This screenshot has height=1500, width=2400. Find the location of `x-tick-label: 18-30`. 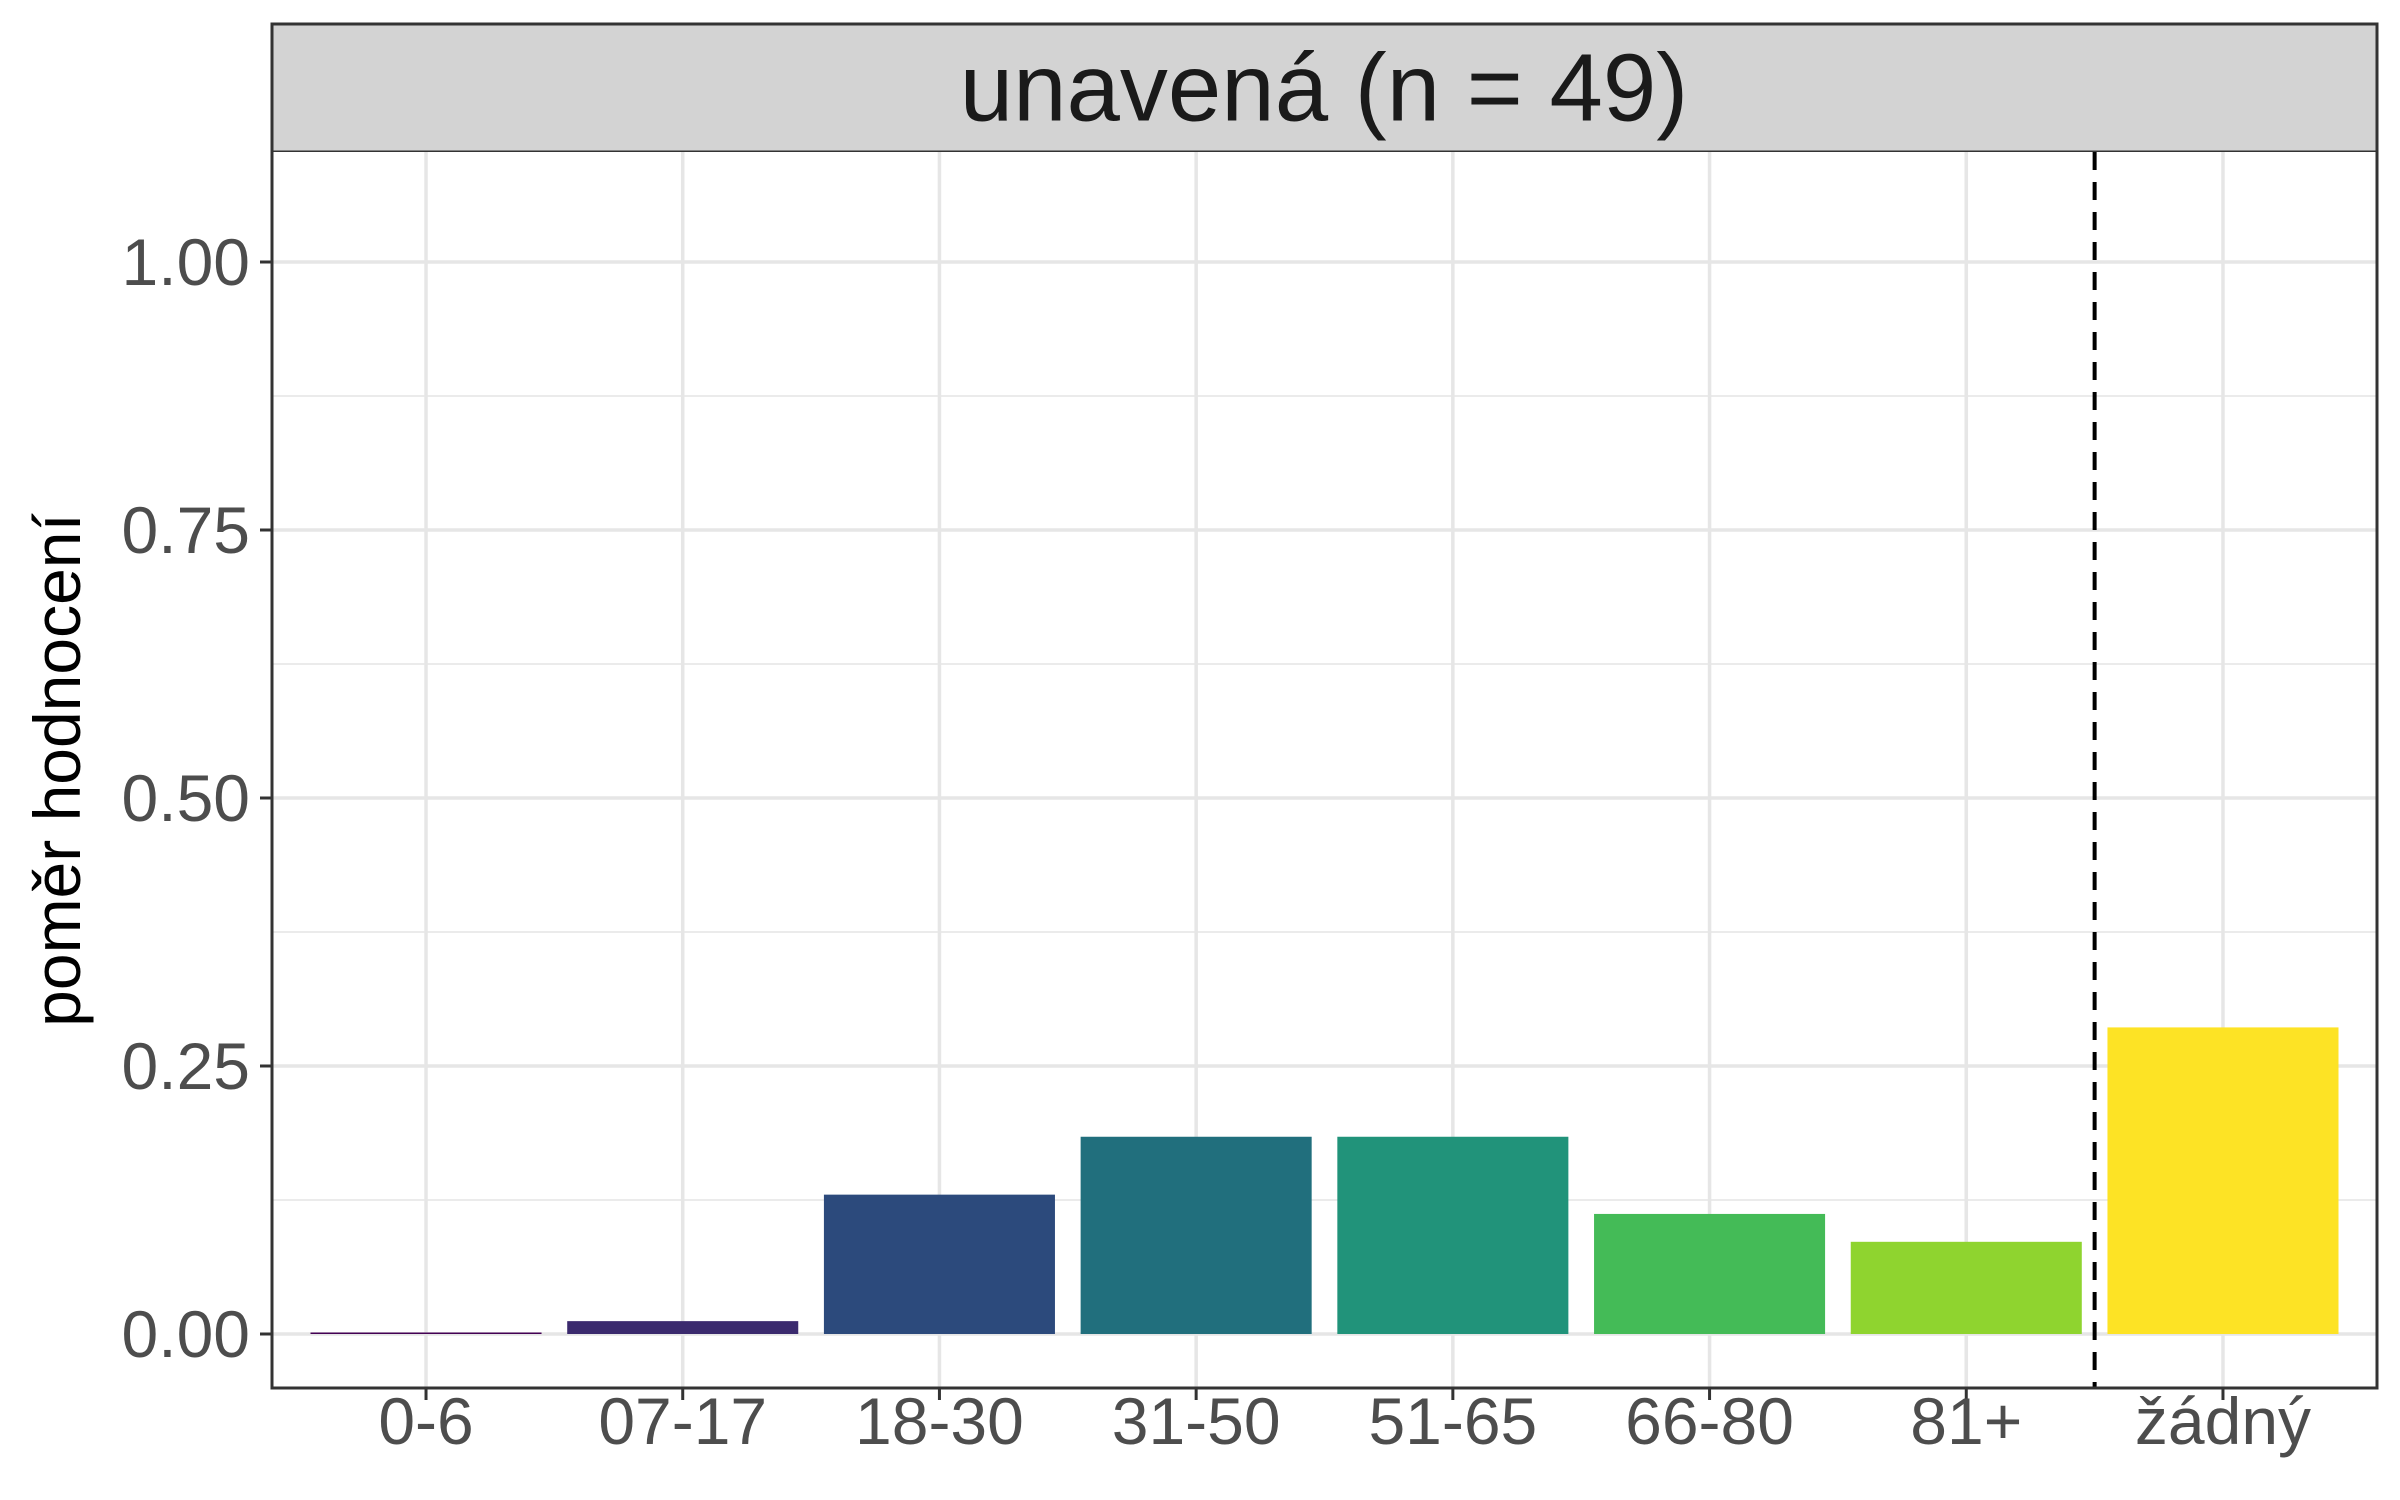

x-tick-label: 18-30 is located at coordinates (939, 1421).